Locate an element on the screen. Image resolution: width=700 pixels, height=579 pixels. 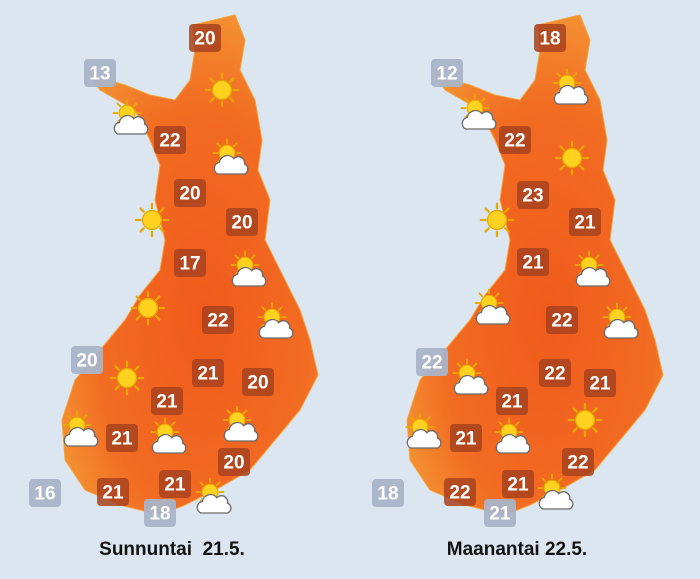
temperature: 12 is located at coordinates (446, 74).